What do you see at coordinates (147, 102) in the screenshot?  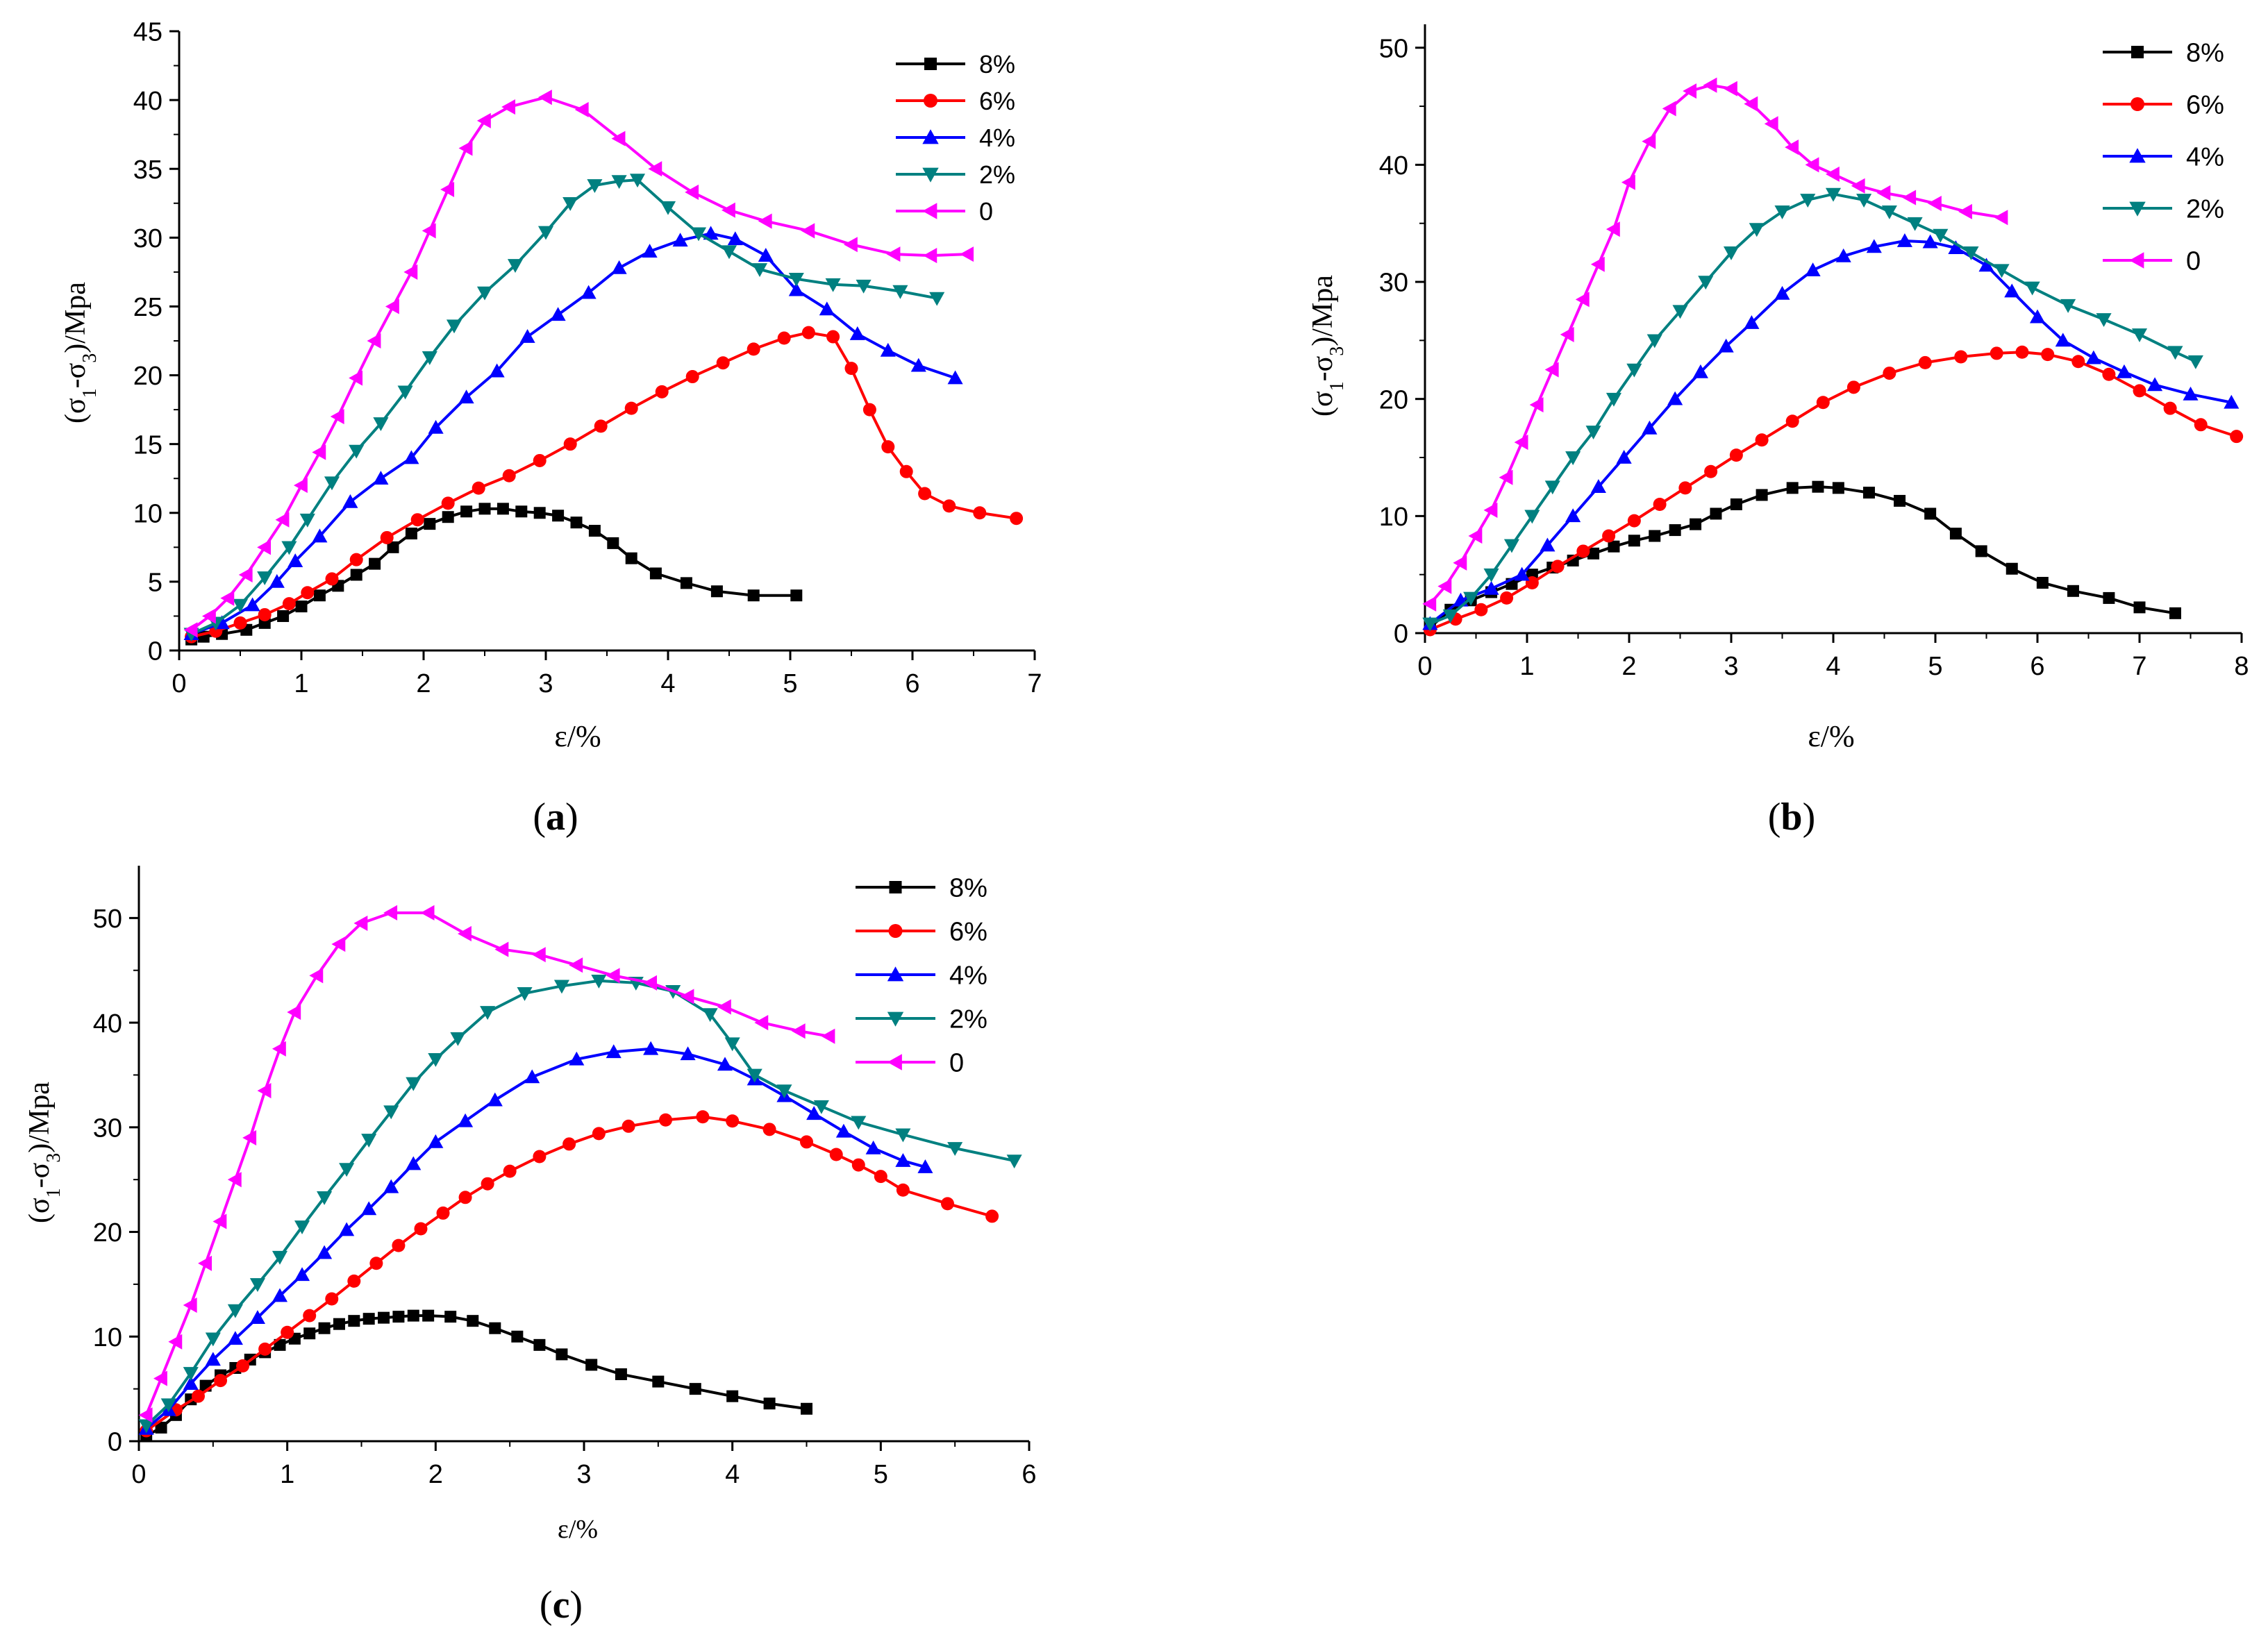 I see `y-tick-label: 40` at bounding box center [147, 102].